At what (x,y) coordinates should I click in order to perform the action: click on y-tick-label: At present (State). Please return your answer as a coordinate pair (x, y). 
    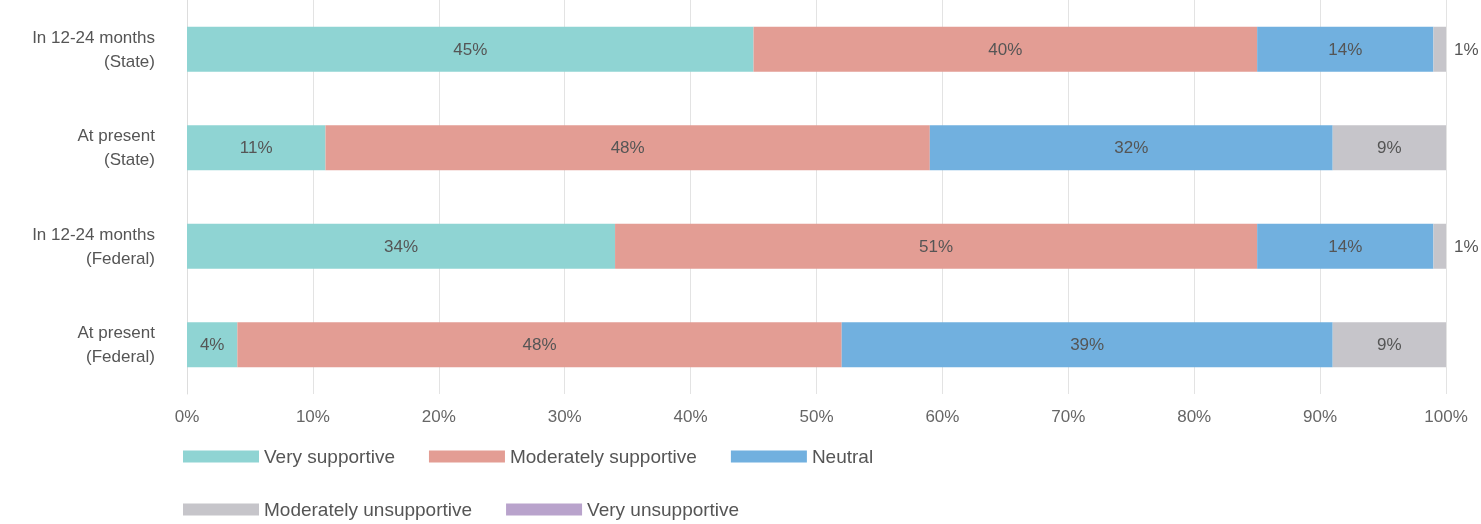
    Looking at the image, I should click on (116, 148).